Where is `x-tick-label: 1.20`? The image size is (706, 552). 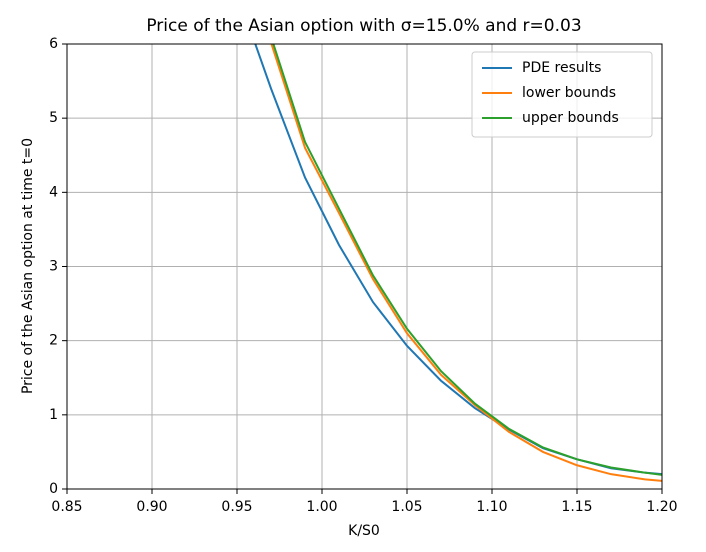 x-tick-label: 1.20 is located at coordinates (661, 507).